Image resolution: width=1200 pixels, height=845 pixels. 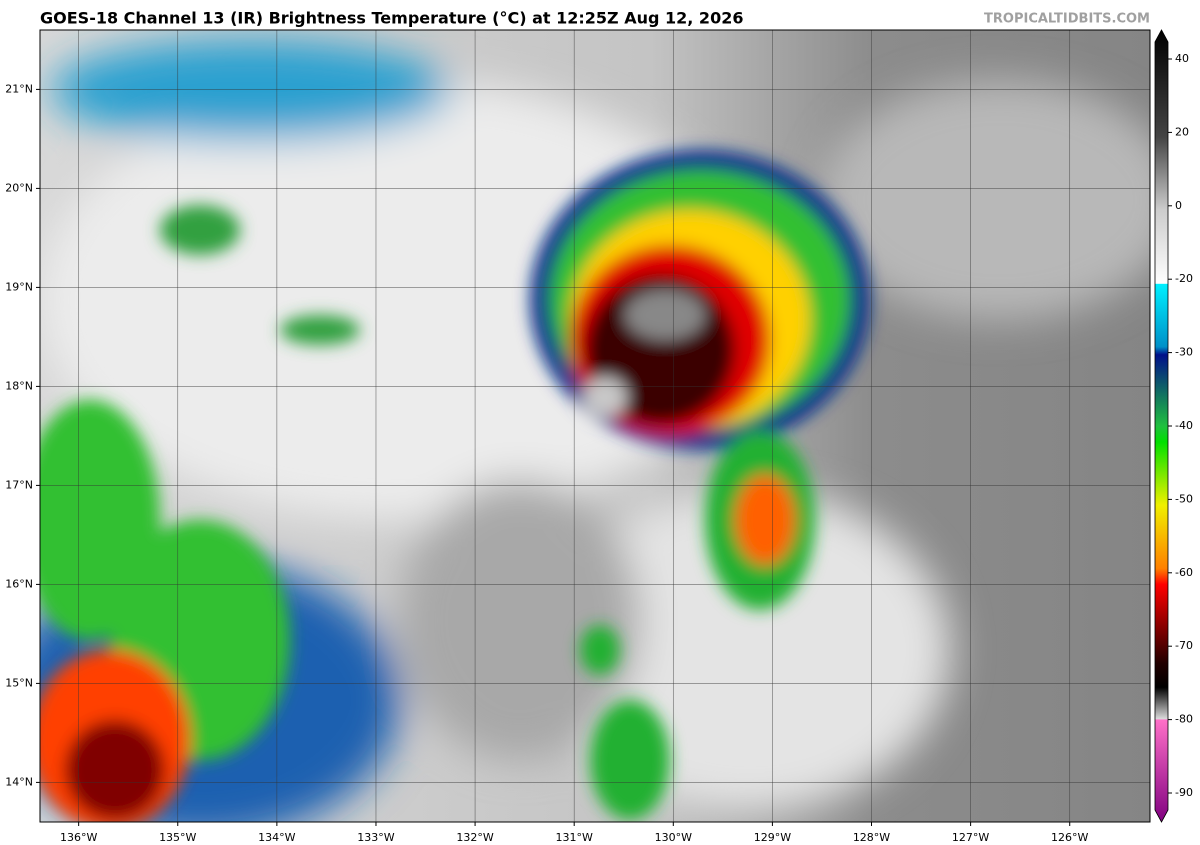 I want to click on colorbar-ticks: 40 20 0 -20 -30 -40 -50 -60 -70 -80 -90, so click(x=1180, y=425).